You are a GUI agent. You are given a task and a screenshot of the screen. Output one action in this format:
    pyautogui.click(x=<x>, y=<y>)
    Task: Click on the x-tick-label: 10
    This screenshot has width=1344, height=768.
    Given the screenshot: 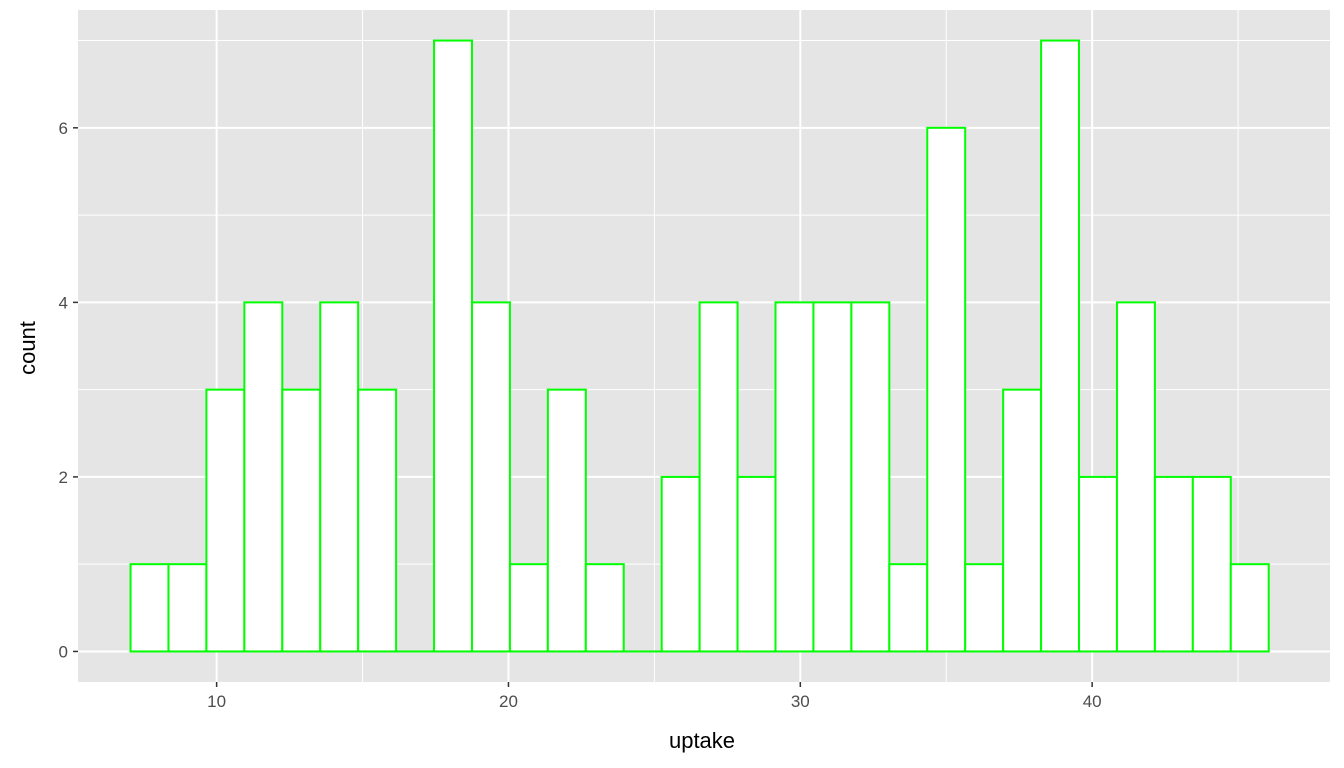 What is the action you would take?
    pyautogui.click(x=216, y=701)
    